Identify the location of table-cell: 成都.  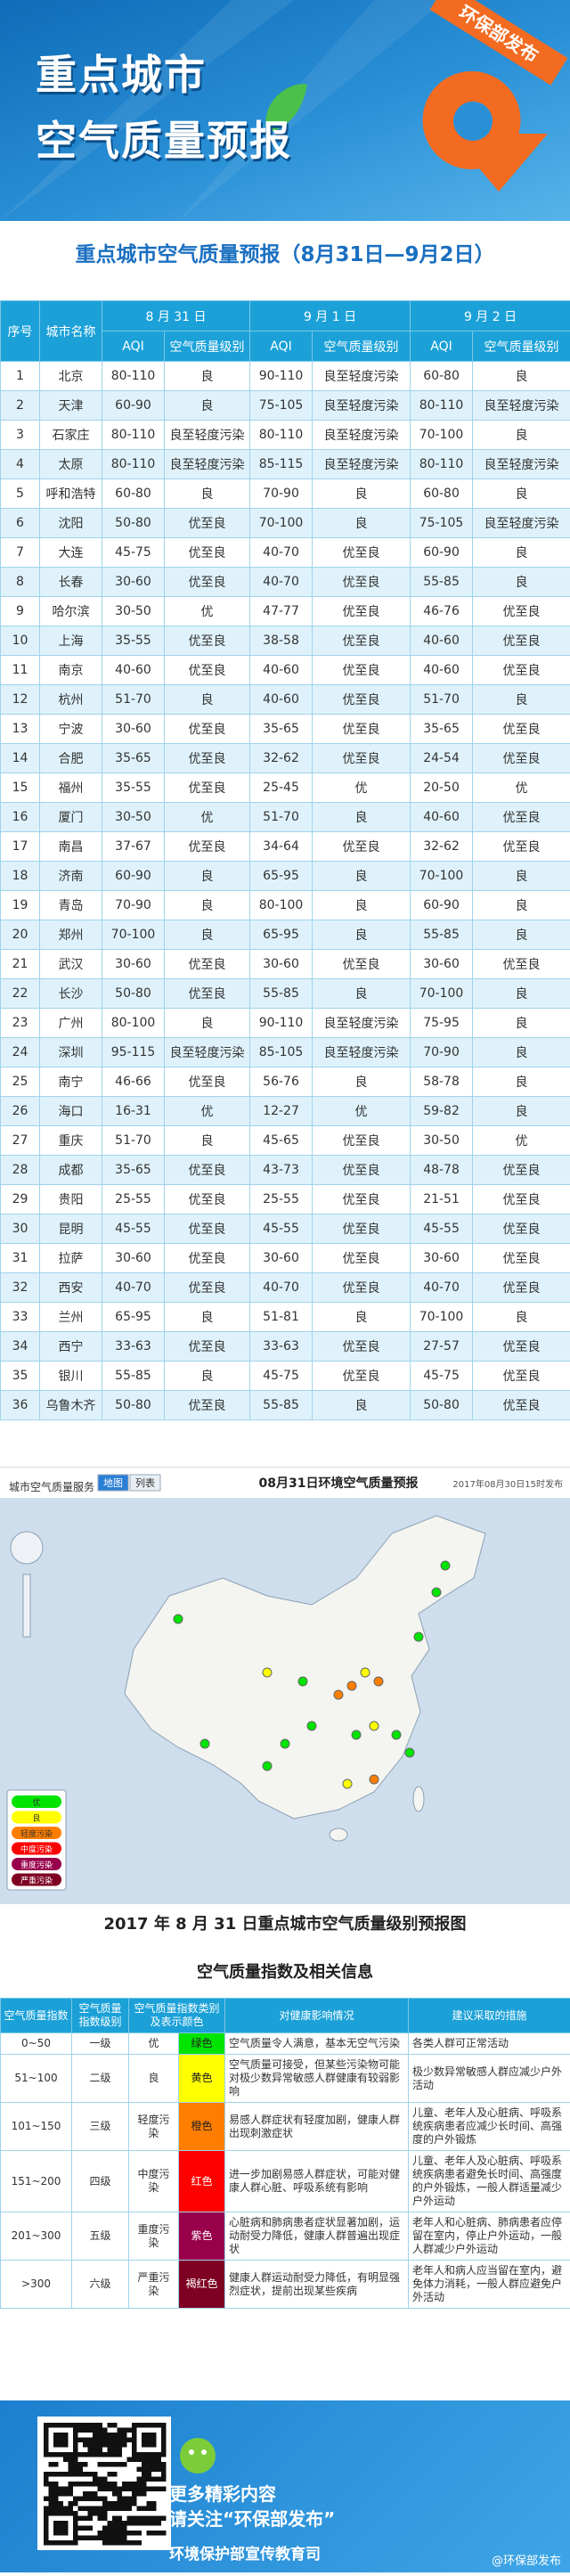
(71, 1170).